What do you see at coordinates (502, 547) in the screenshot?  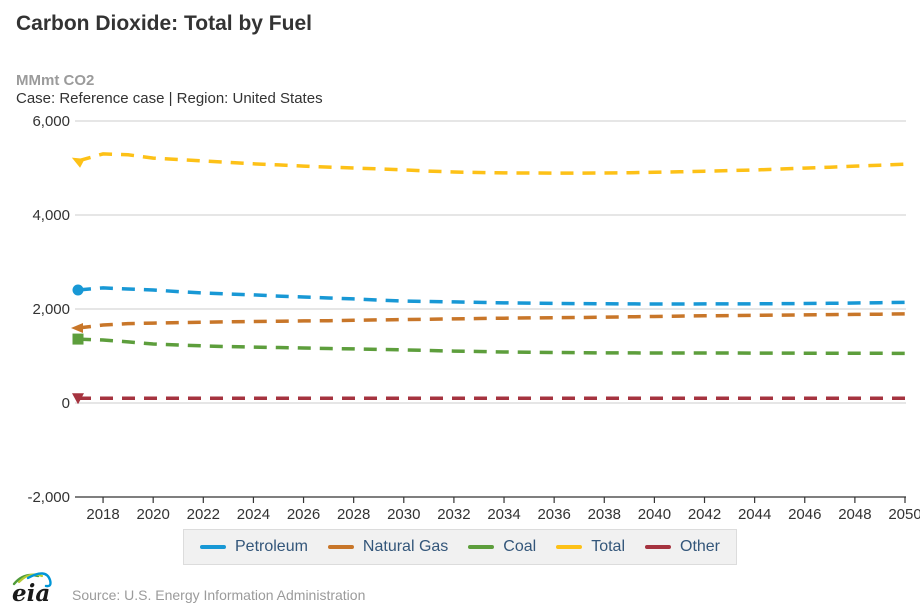 I see `legend-item-coal: Coal` at bounding box center [502, 547].